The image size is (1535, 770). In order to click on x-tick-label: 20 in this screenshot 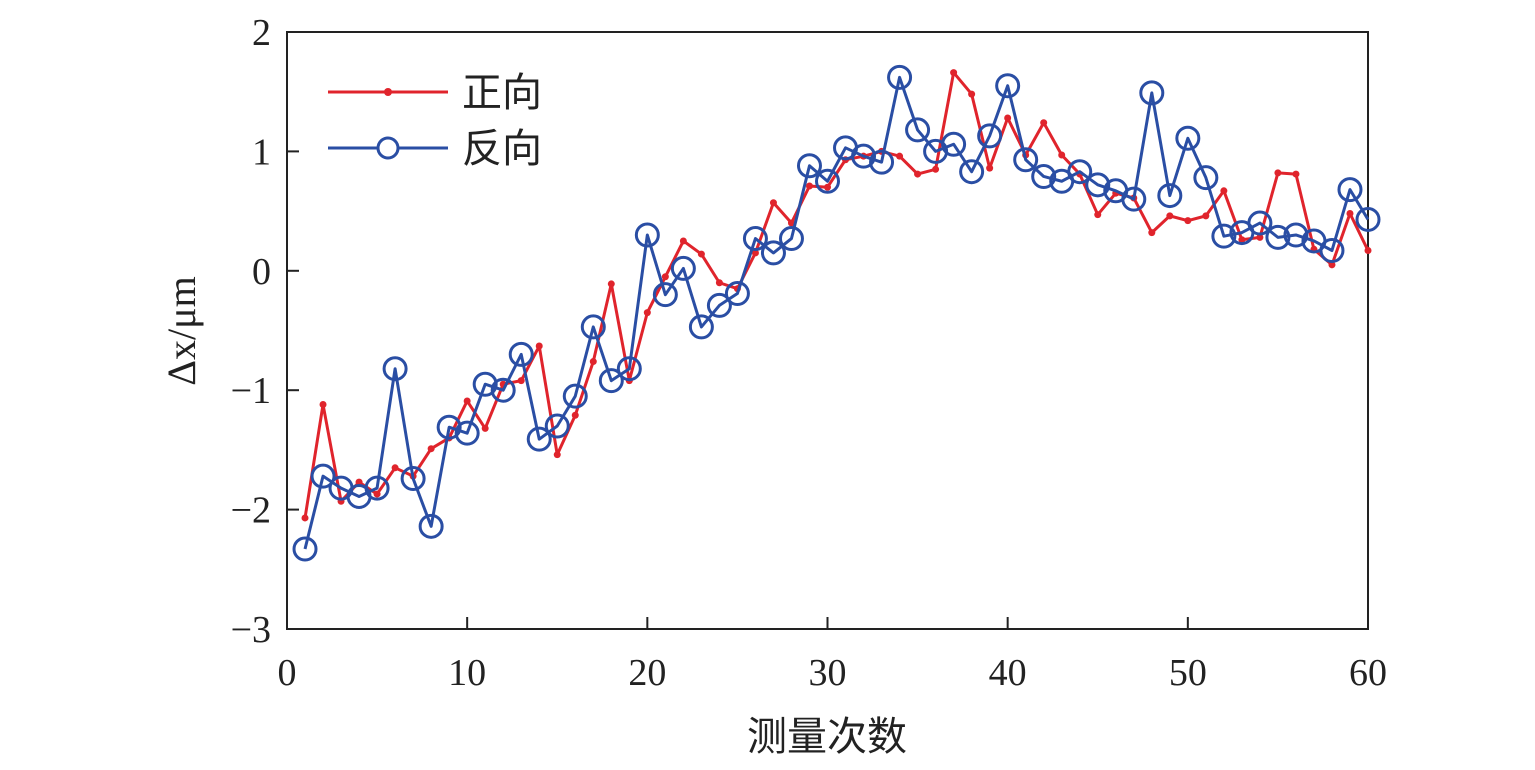, I will do `click(647, 673)`.